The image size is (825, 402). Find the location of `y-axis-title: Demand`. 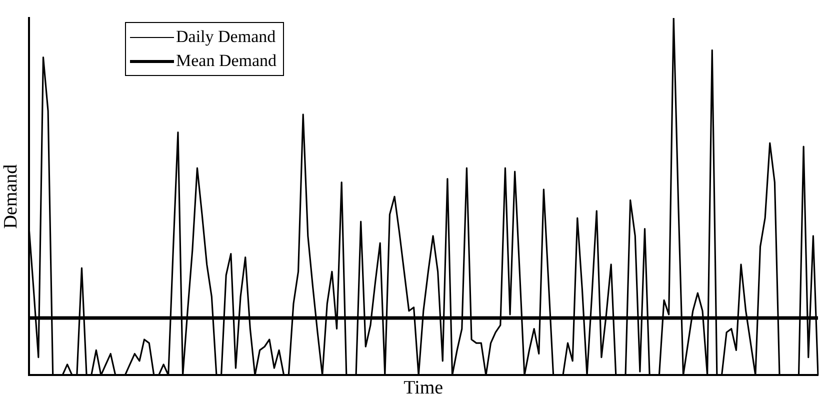

y-axis-title: Demand is located at coordinates (11, 196).